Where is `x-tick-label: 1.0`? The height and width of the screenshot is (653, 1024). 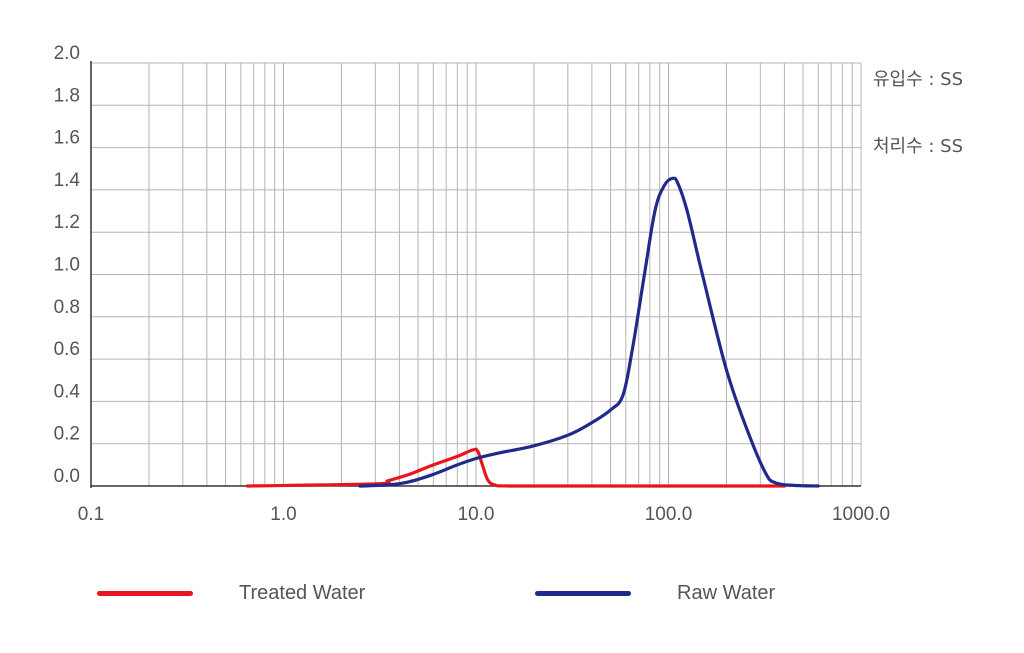
x-tick-label: 1.0 is located at coordinates (283, 514).